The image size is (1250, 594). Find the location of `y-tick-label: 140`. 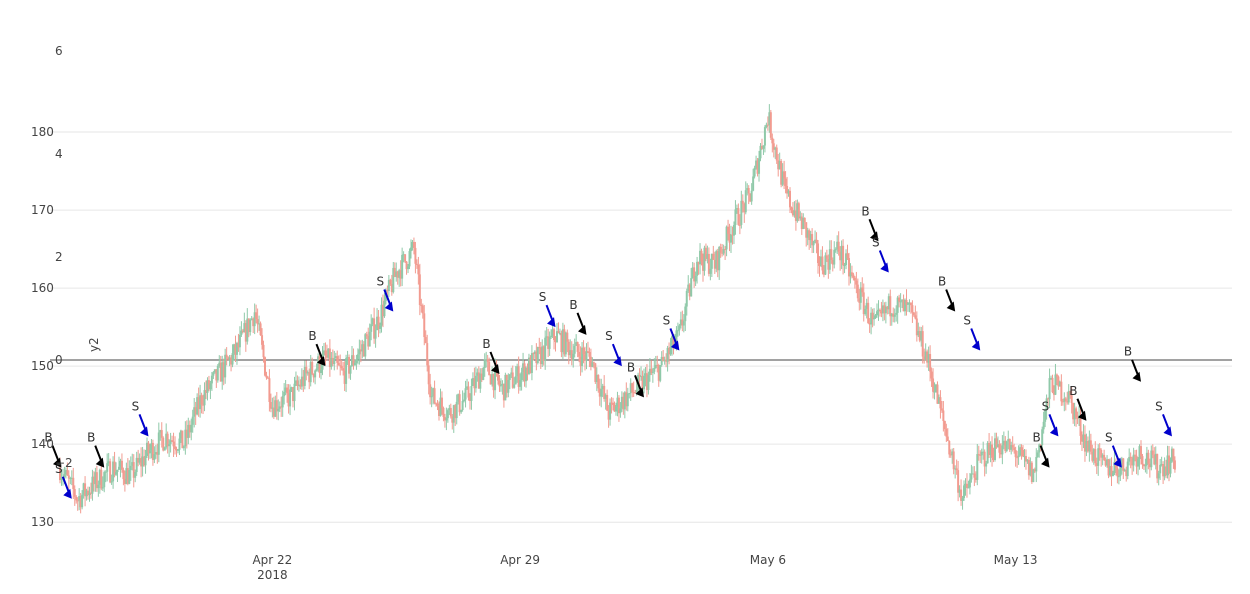

y-tick-label: 140 is located at coordinates (42, 444).